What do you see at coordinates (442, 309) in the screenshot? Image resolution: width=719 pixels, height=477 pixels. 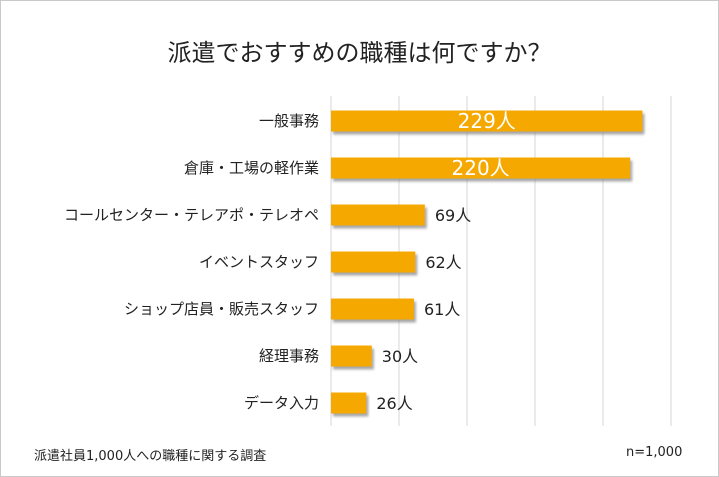 I see `value-label: 61人` at bounding box center [442, 309].